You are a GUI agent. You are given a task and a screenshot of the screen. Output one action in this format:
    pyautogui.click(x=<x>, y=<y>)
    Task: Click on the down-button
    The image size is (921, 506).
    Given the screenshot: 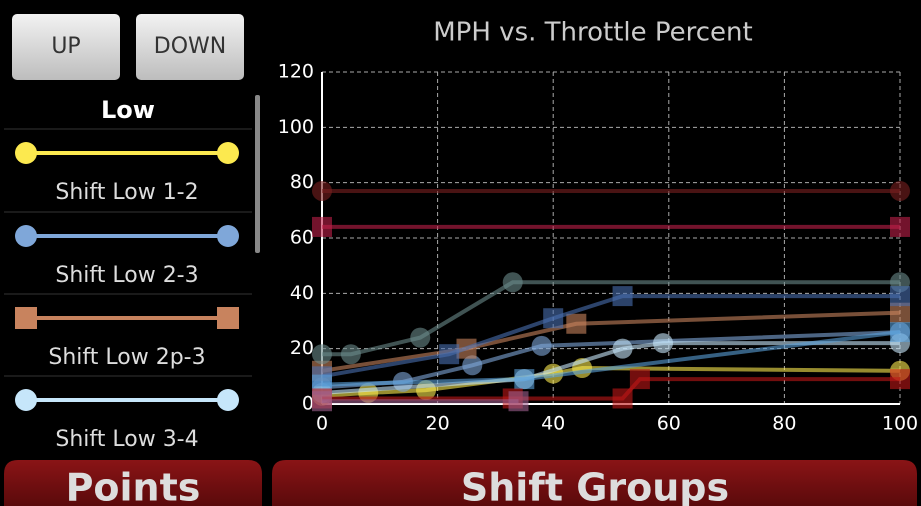 What is the action you would take?
    pyautogui.click(x=190, y=47)
    